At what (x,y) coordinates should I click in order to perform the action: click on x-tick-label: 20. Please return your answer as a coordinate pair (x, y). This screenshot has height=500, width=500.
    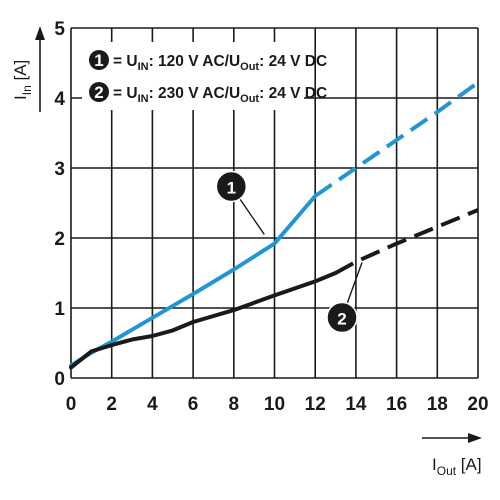
    Looking at the image, I should click on (477, 404).